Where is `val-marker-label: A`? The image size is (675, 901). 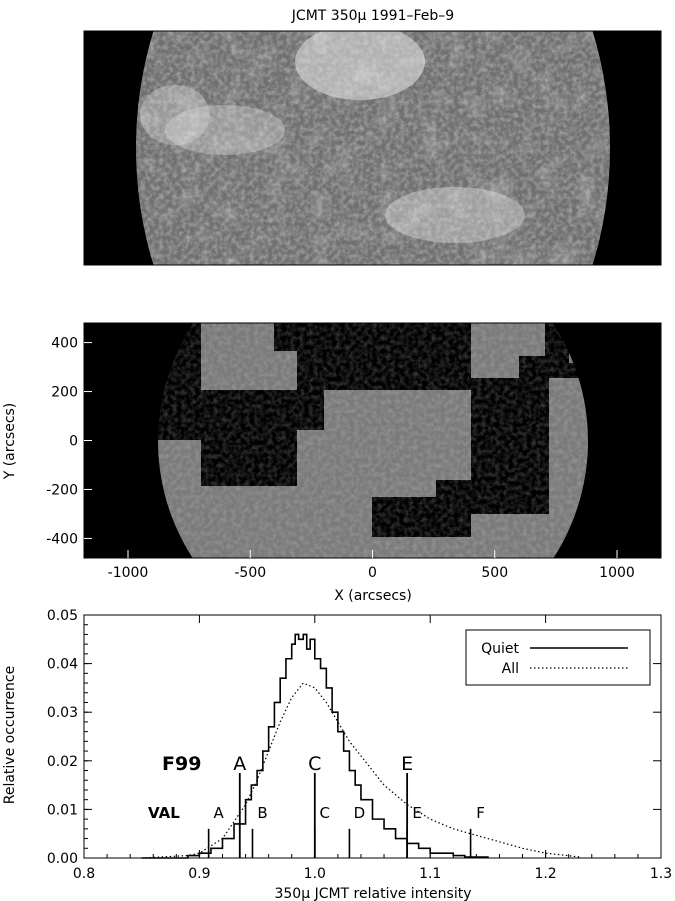
val-marker-label: A is located at coordinates (218, 813).